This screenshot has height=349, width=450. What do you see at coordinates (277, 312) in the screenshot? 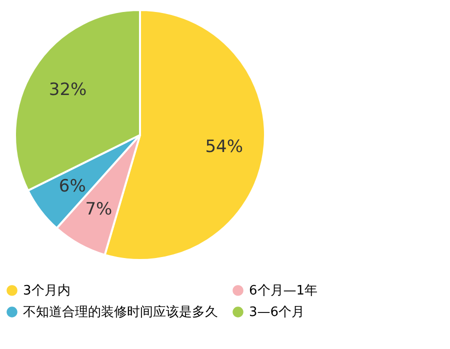
I see `legend-label: 3—6个月` at bounding box center [277, 312].